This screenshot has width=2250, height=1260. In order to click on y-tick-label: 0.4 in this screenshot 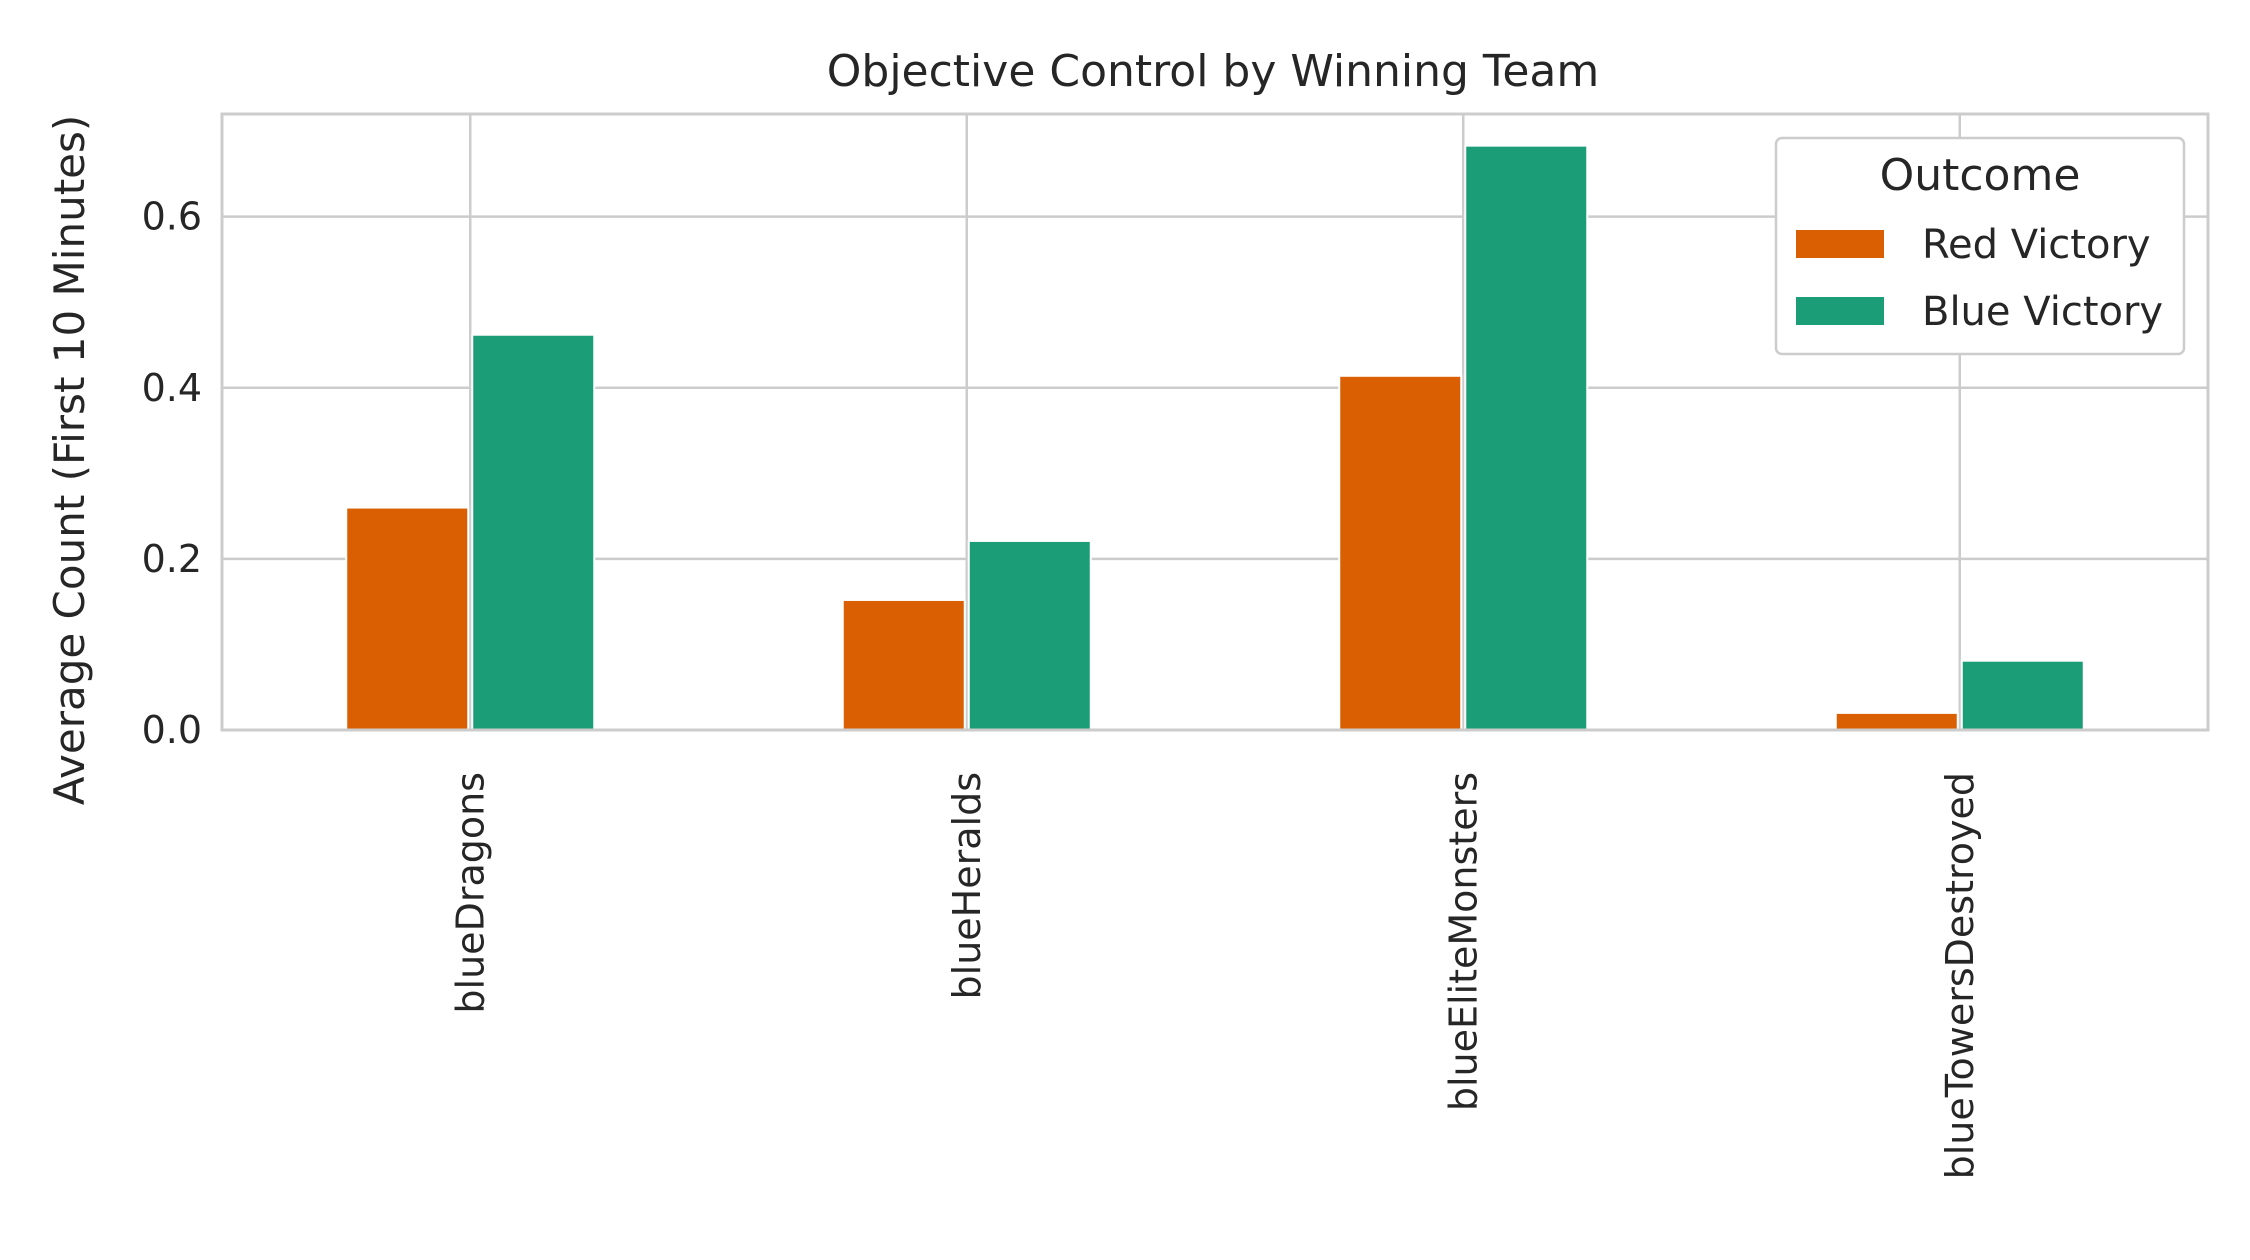, I will do `click(172, 388)`.